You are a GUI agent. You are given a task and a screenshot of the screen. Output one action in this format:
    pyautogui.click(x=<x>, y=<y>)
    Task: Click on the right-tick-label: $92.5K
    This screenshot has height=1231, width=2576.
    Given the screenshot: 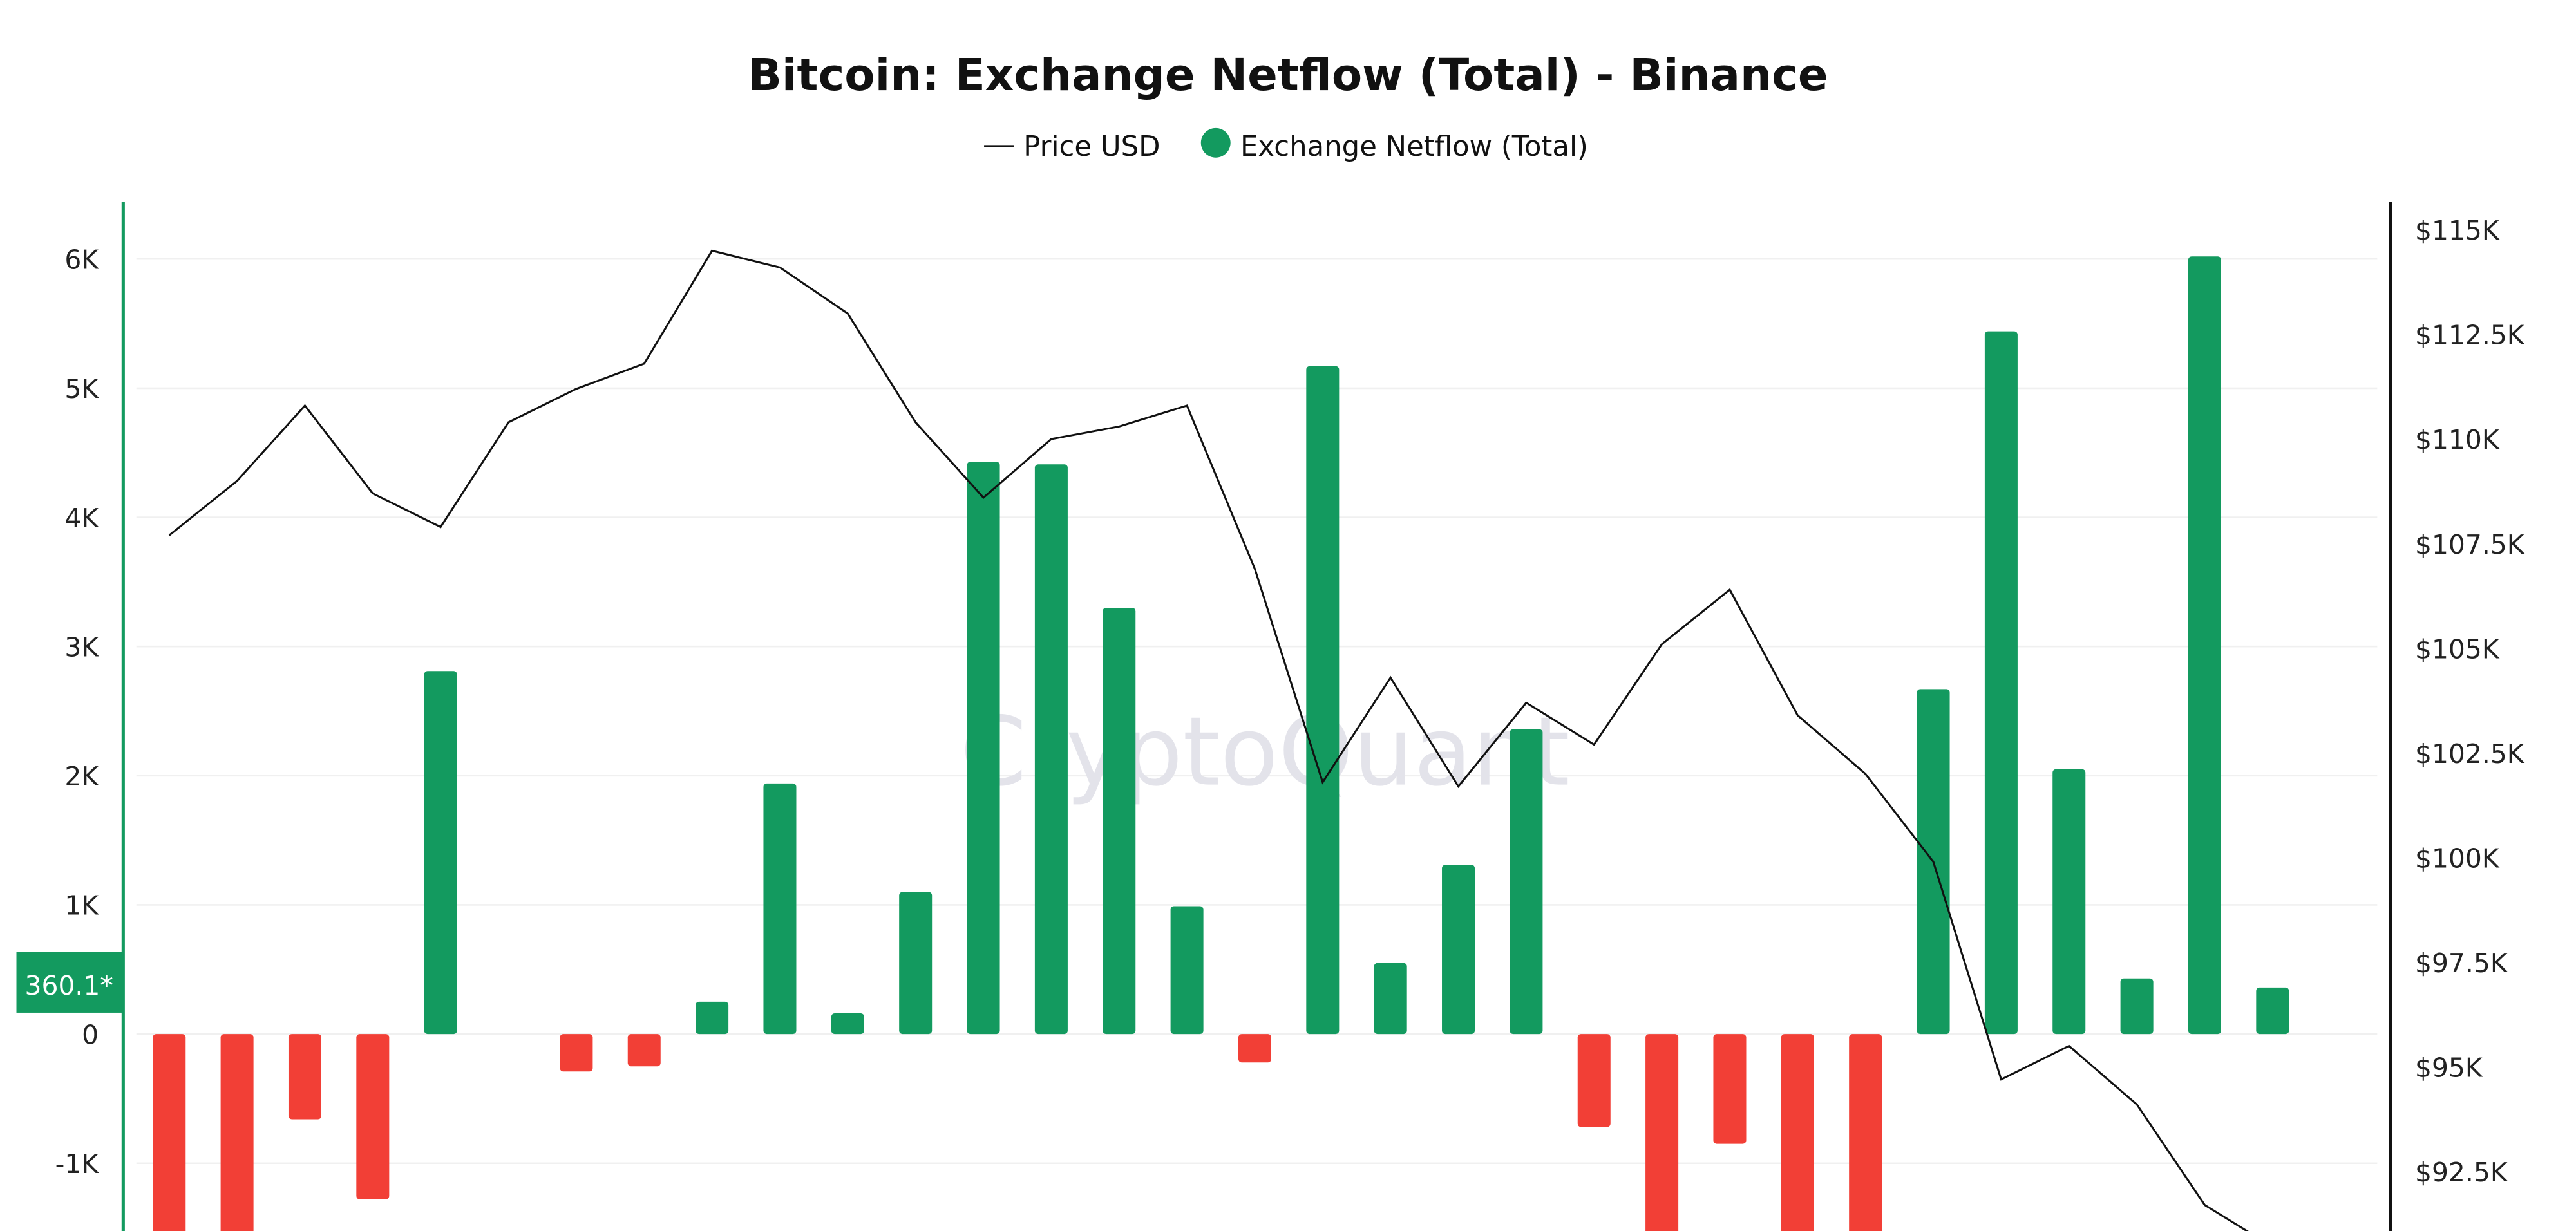 What is the action you would take?
    pyautogui.click(x=2461, y=1172)
    